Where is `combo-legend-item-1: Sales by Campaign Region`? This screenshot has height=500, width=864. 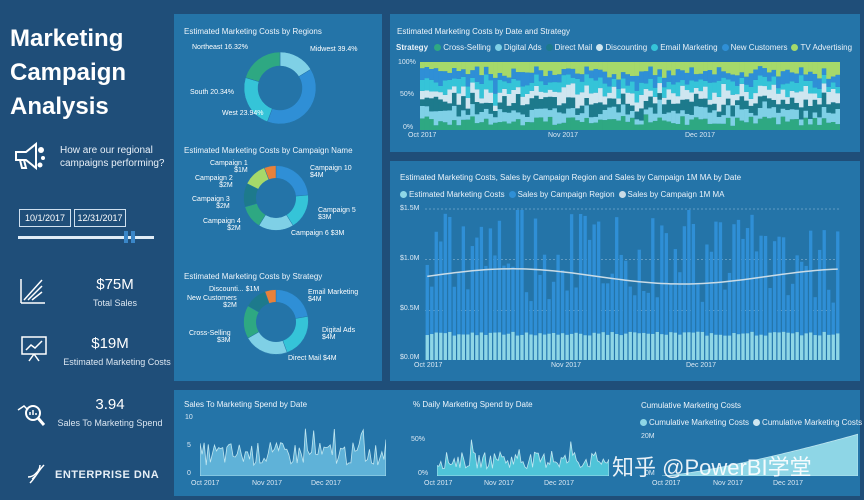
combo-legend-item-1: Sales by Campaign Region is located at coordinates (560, 194).